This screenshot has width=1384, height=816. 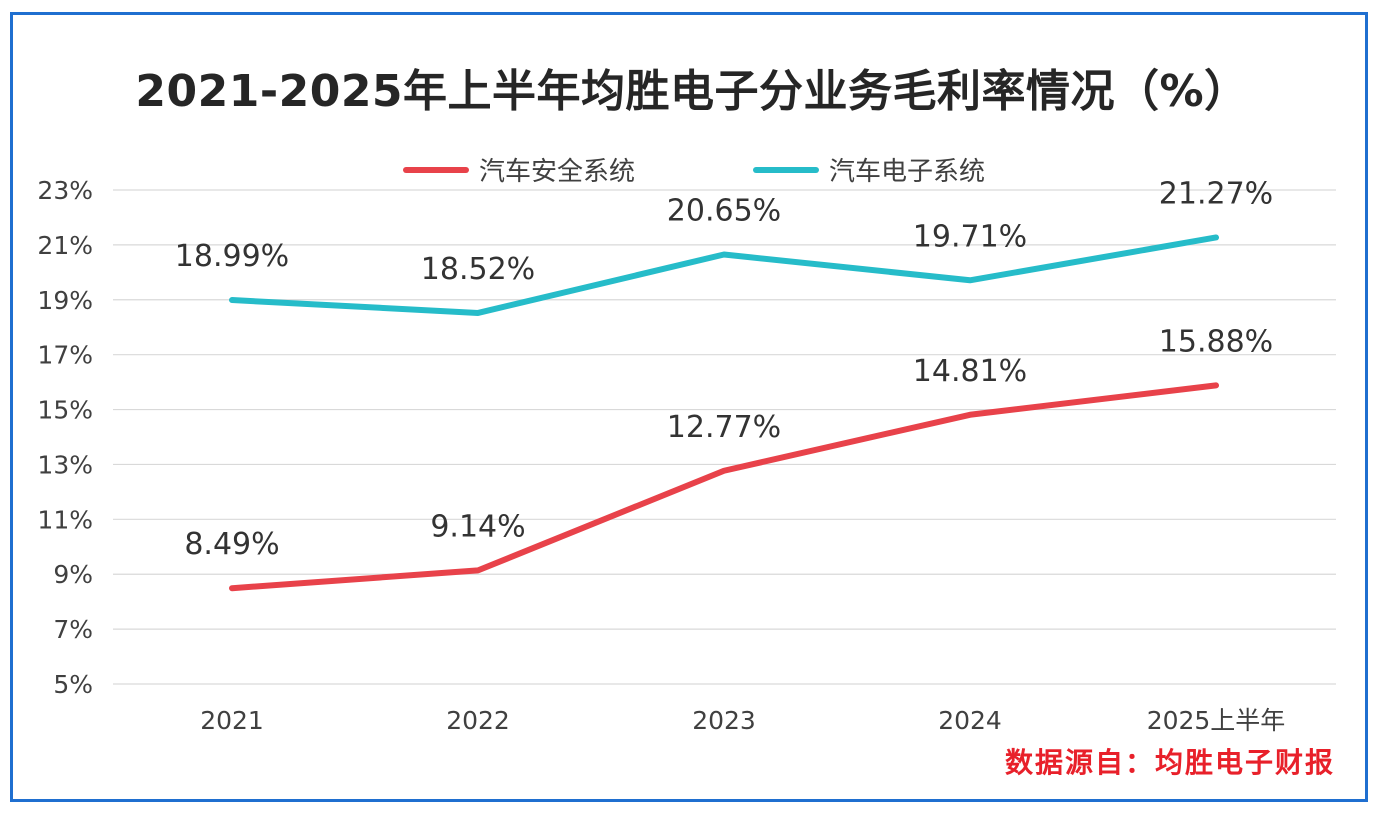 I want to click on y-tick-label: 23%, so click(x=65, y=190).